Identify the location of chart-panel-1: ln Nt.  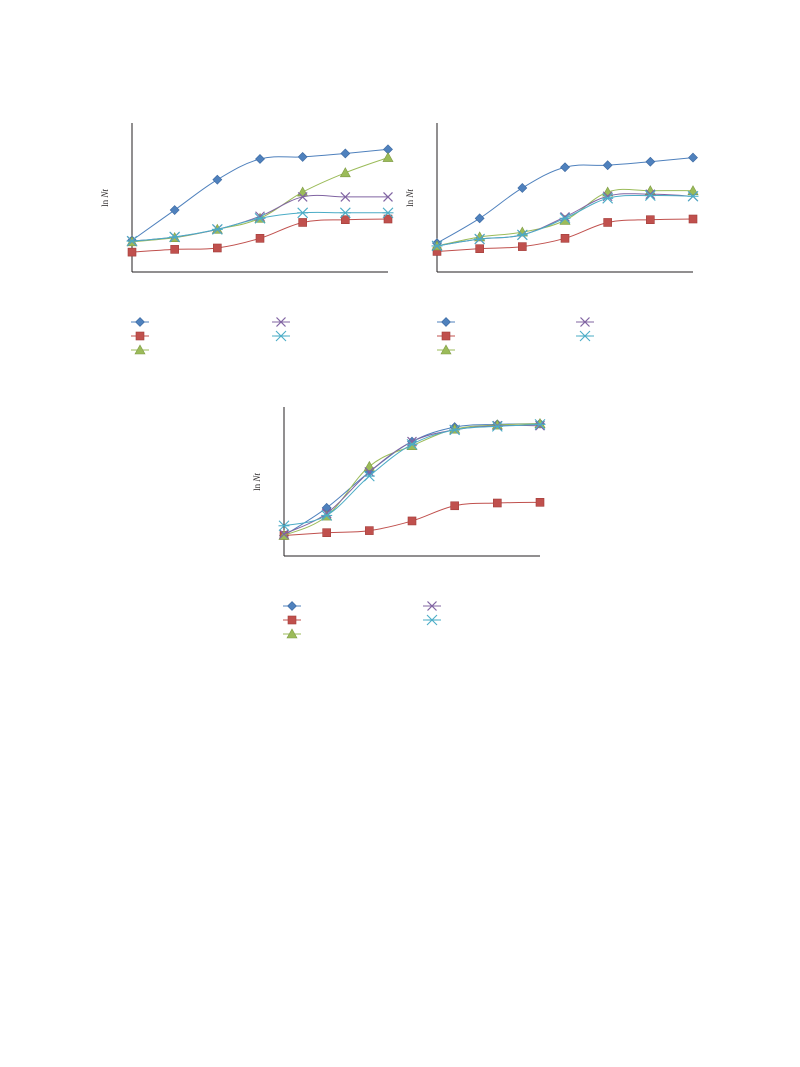
(247, 239).